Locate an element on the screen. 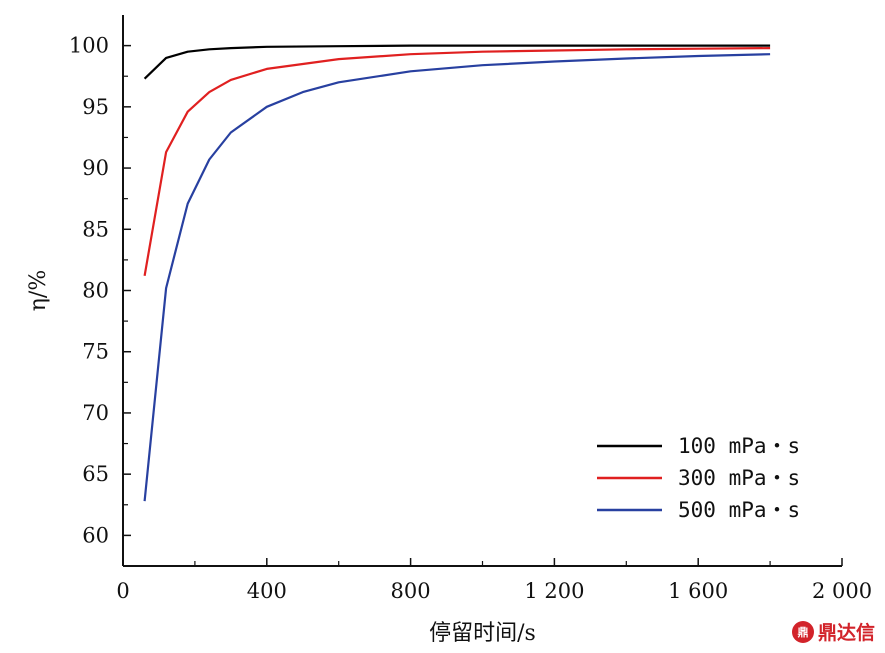 The image size is (885, 653). watermark-logo-icon: 鼎 is located at coordinates (802, 631).